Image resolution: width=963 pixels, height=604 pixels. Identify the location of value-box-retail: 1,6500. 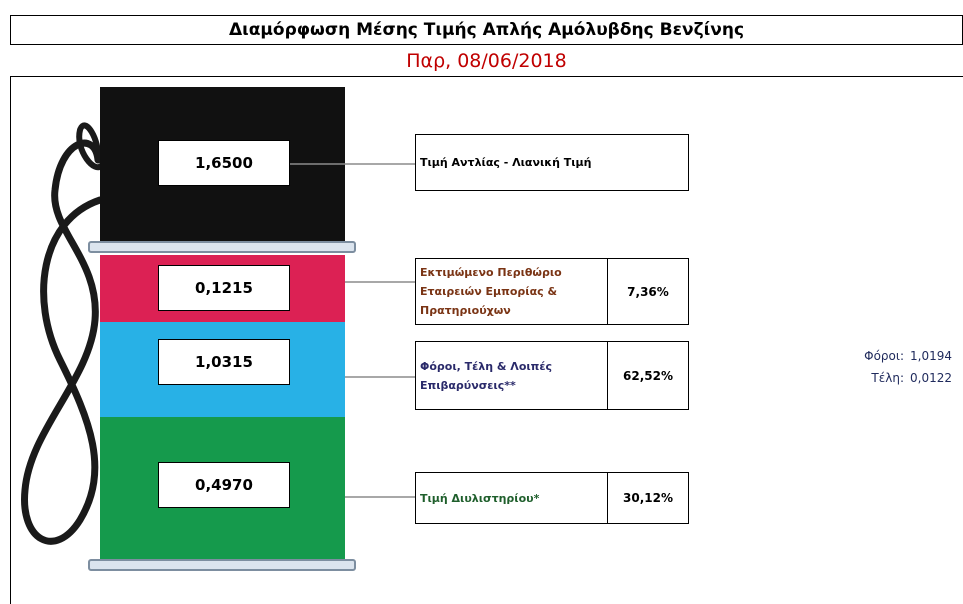
(224, 163).